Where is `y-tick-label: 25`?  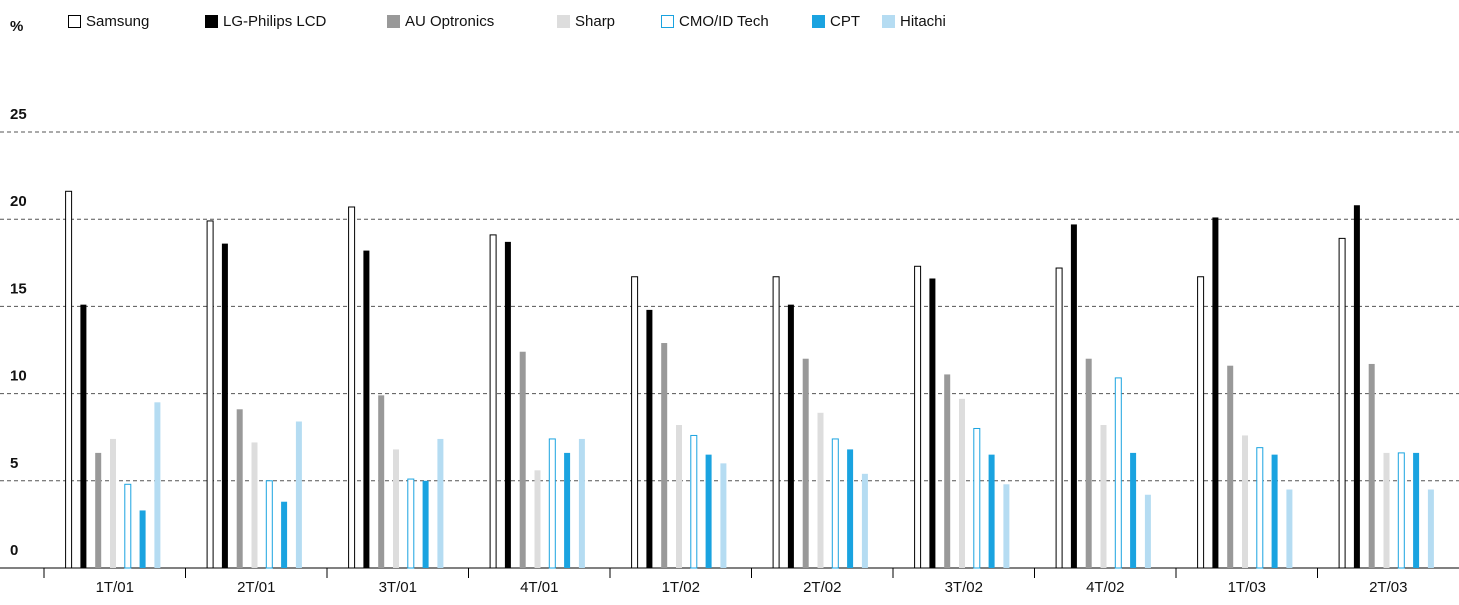
y-tick-label: 25 is located at coordinates (18, 114).